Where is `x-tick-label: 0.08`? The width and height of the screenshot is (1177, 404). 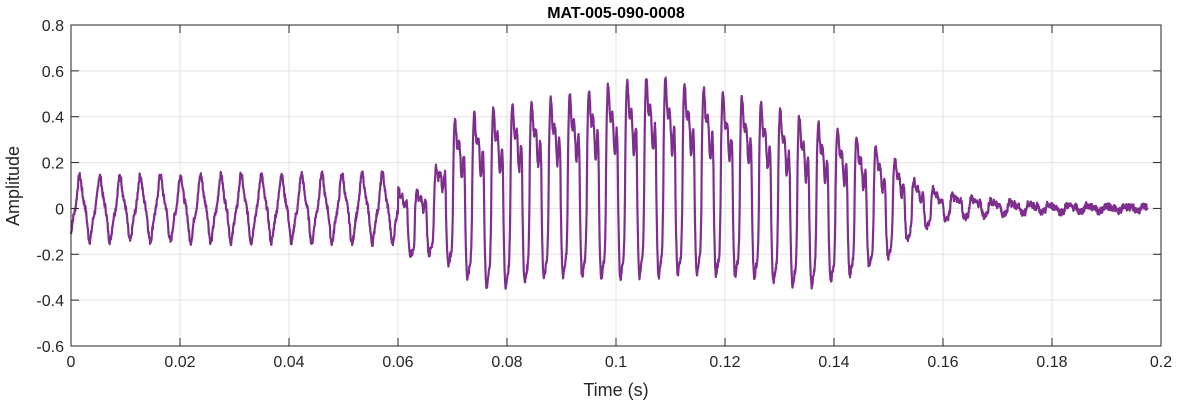
x-tick-label: 0.08 is located at coordinates (506, 362).